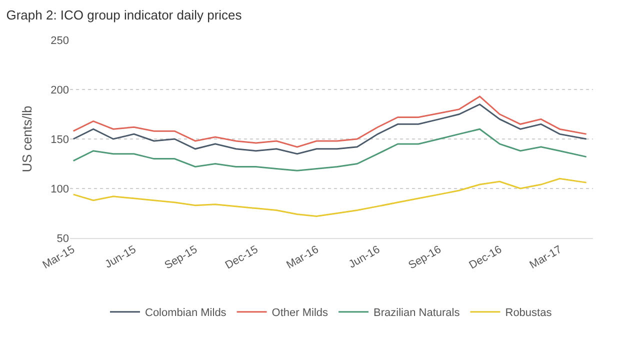 The width and height of the screenshot is (623, 339). I want to click on y-axis-title: US cents/lb, so click(27, 139).